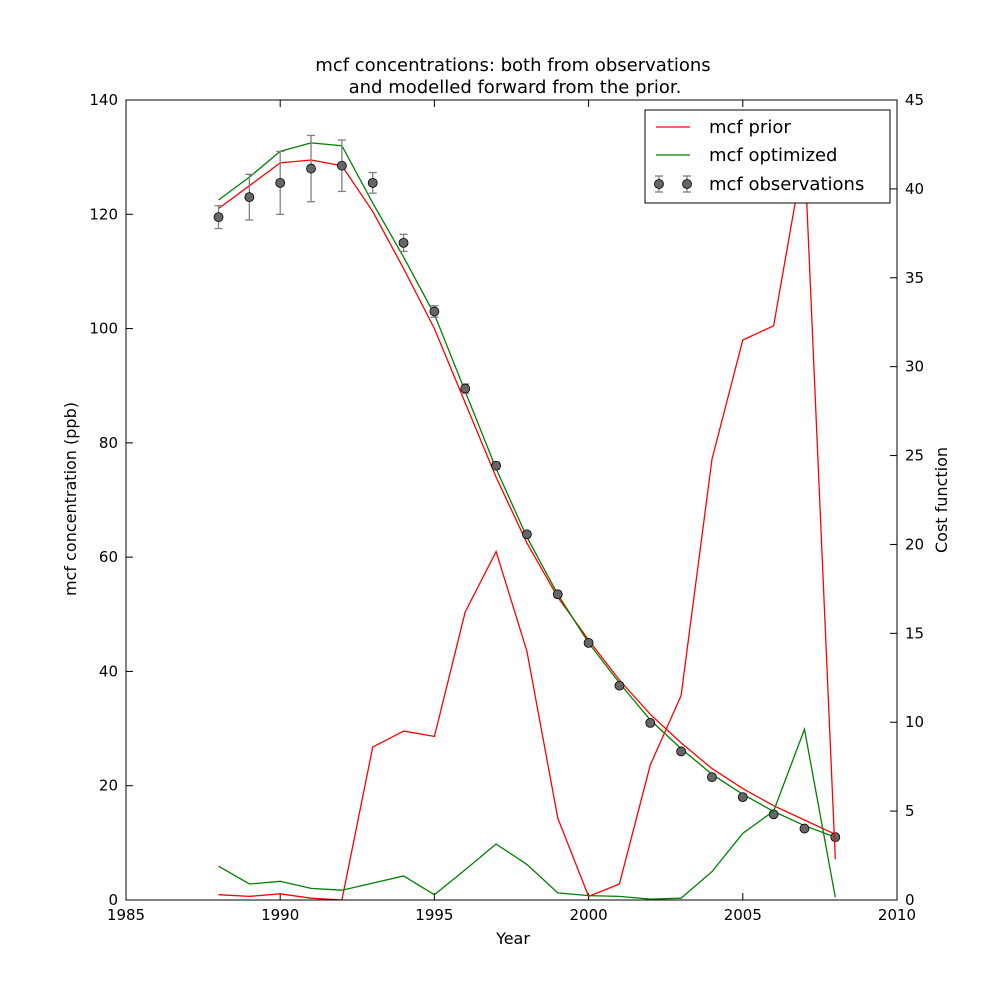 This screenshot has height=1000, width=1000. What do you see at coordinates (108, 671) in the screenshot?
I see `y-tick-label: 40` at bounding box center [108, 671].